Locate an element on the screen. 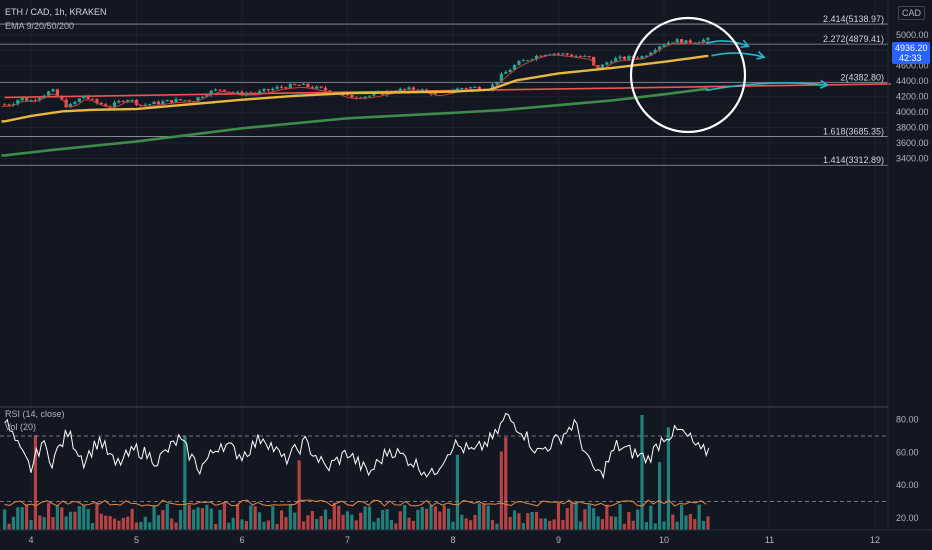  time-axis: 4 5 6 7 8 9 10 11 12 is located at coordinates (454, 540).